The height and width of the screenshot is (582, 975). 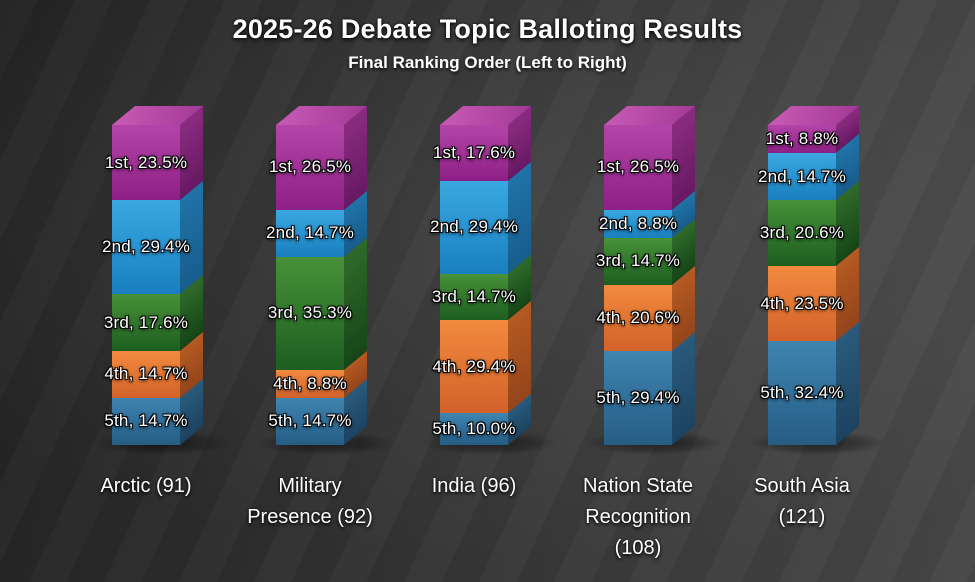 What do you see at coordinates (802, 501) in the screenshot?
I see `category-label-south-asia-121: South Asia (121)` at bounding box center [802, 501].